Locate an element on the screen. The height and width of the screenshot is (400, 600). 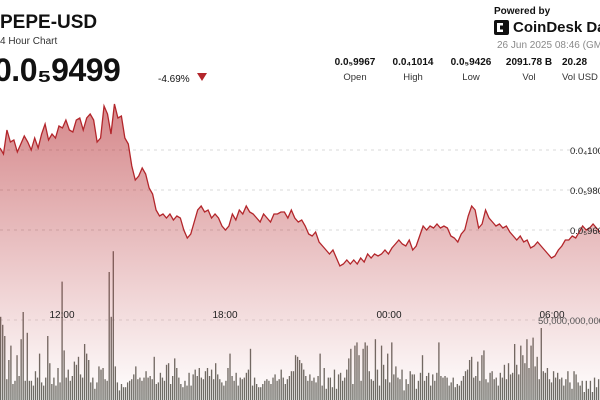
stat-low-value: 0.0₅9426 is located at coordinates (471, 62).